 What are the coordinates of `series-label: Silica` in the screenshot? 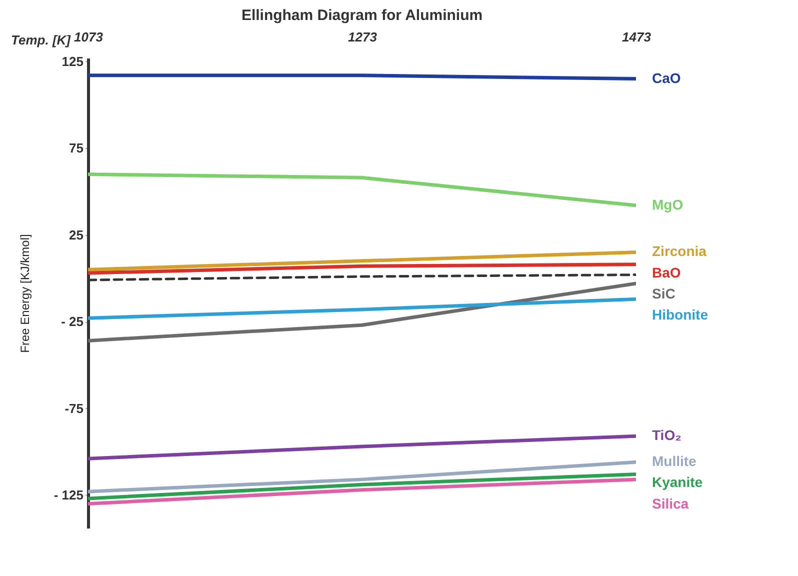 It's located at (670, 503).